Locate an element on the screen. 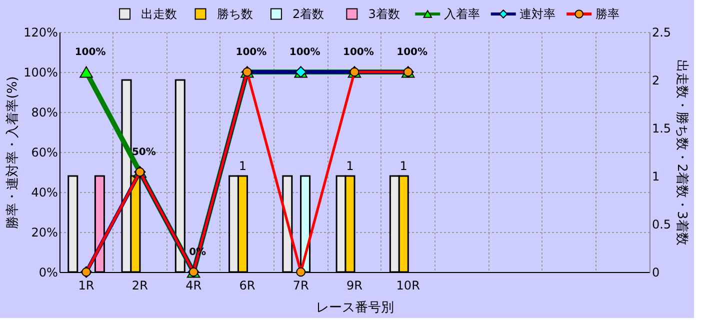 Image resolution: width=703 pixels, height=333 pixels. x-tick-label: 9R is located at coordinates (354, 285).